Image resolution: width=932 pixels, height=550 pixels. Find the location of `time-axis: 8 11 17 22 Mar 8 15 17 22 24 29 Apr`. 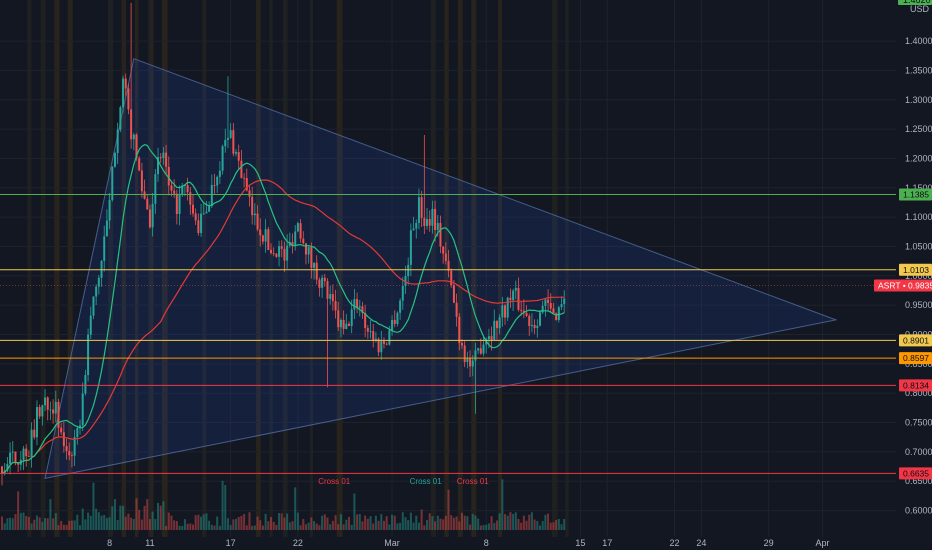

time-axis: 8 11 17 22 Mar 8 15 17 22 24 29 Apr is located at coordinates (468, 543).